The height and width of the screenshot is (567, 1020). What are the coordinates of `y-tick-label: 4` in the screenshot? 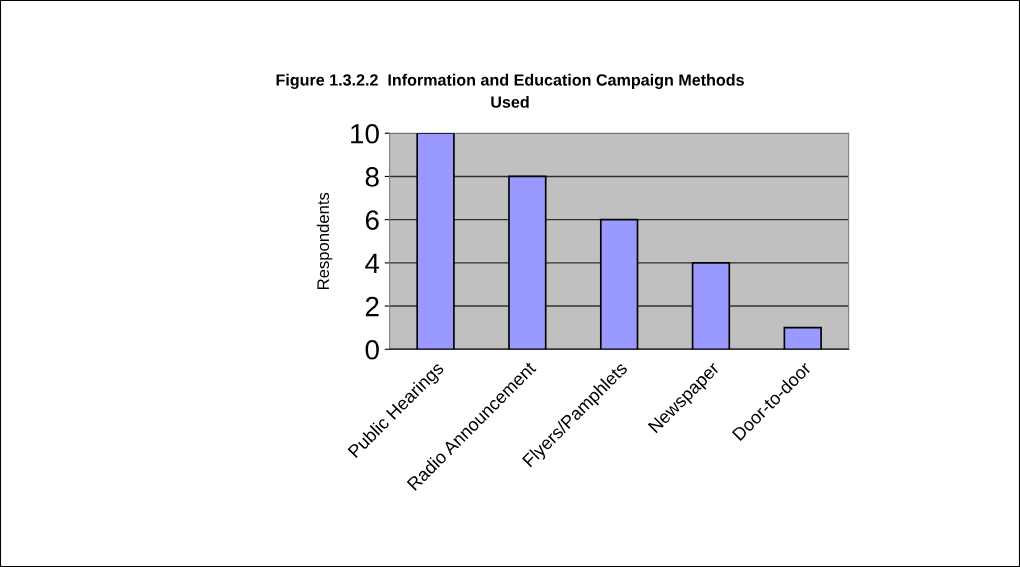 It's located at (372, 263).